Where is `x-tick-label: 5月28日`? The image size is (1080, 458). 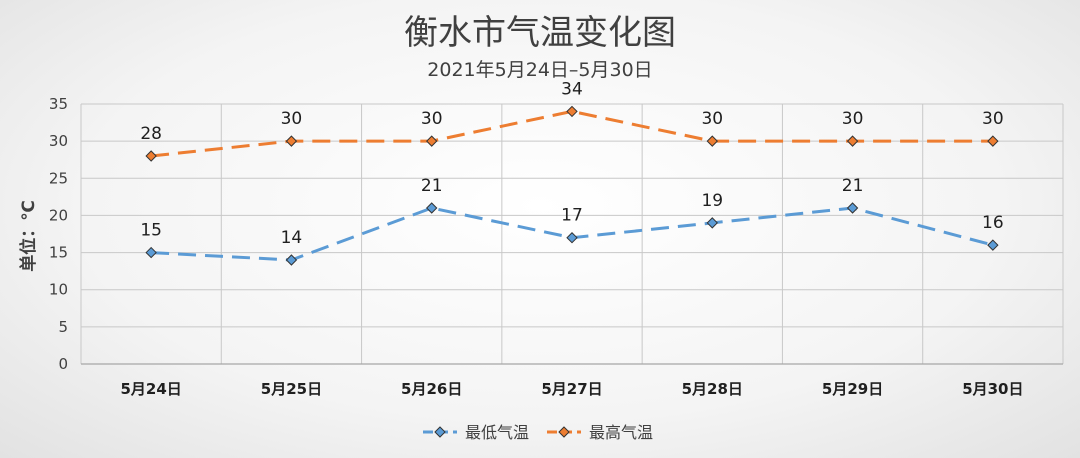 x-tick-label: 5月28日 is located at coordinates (712, 389).